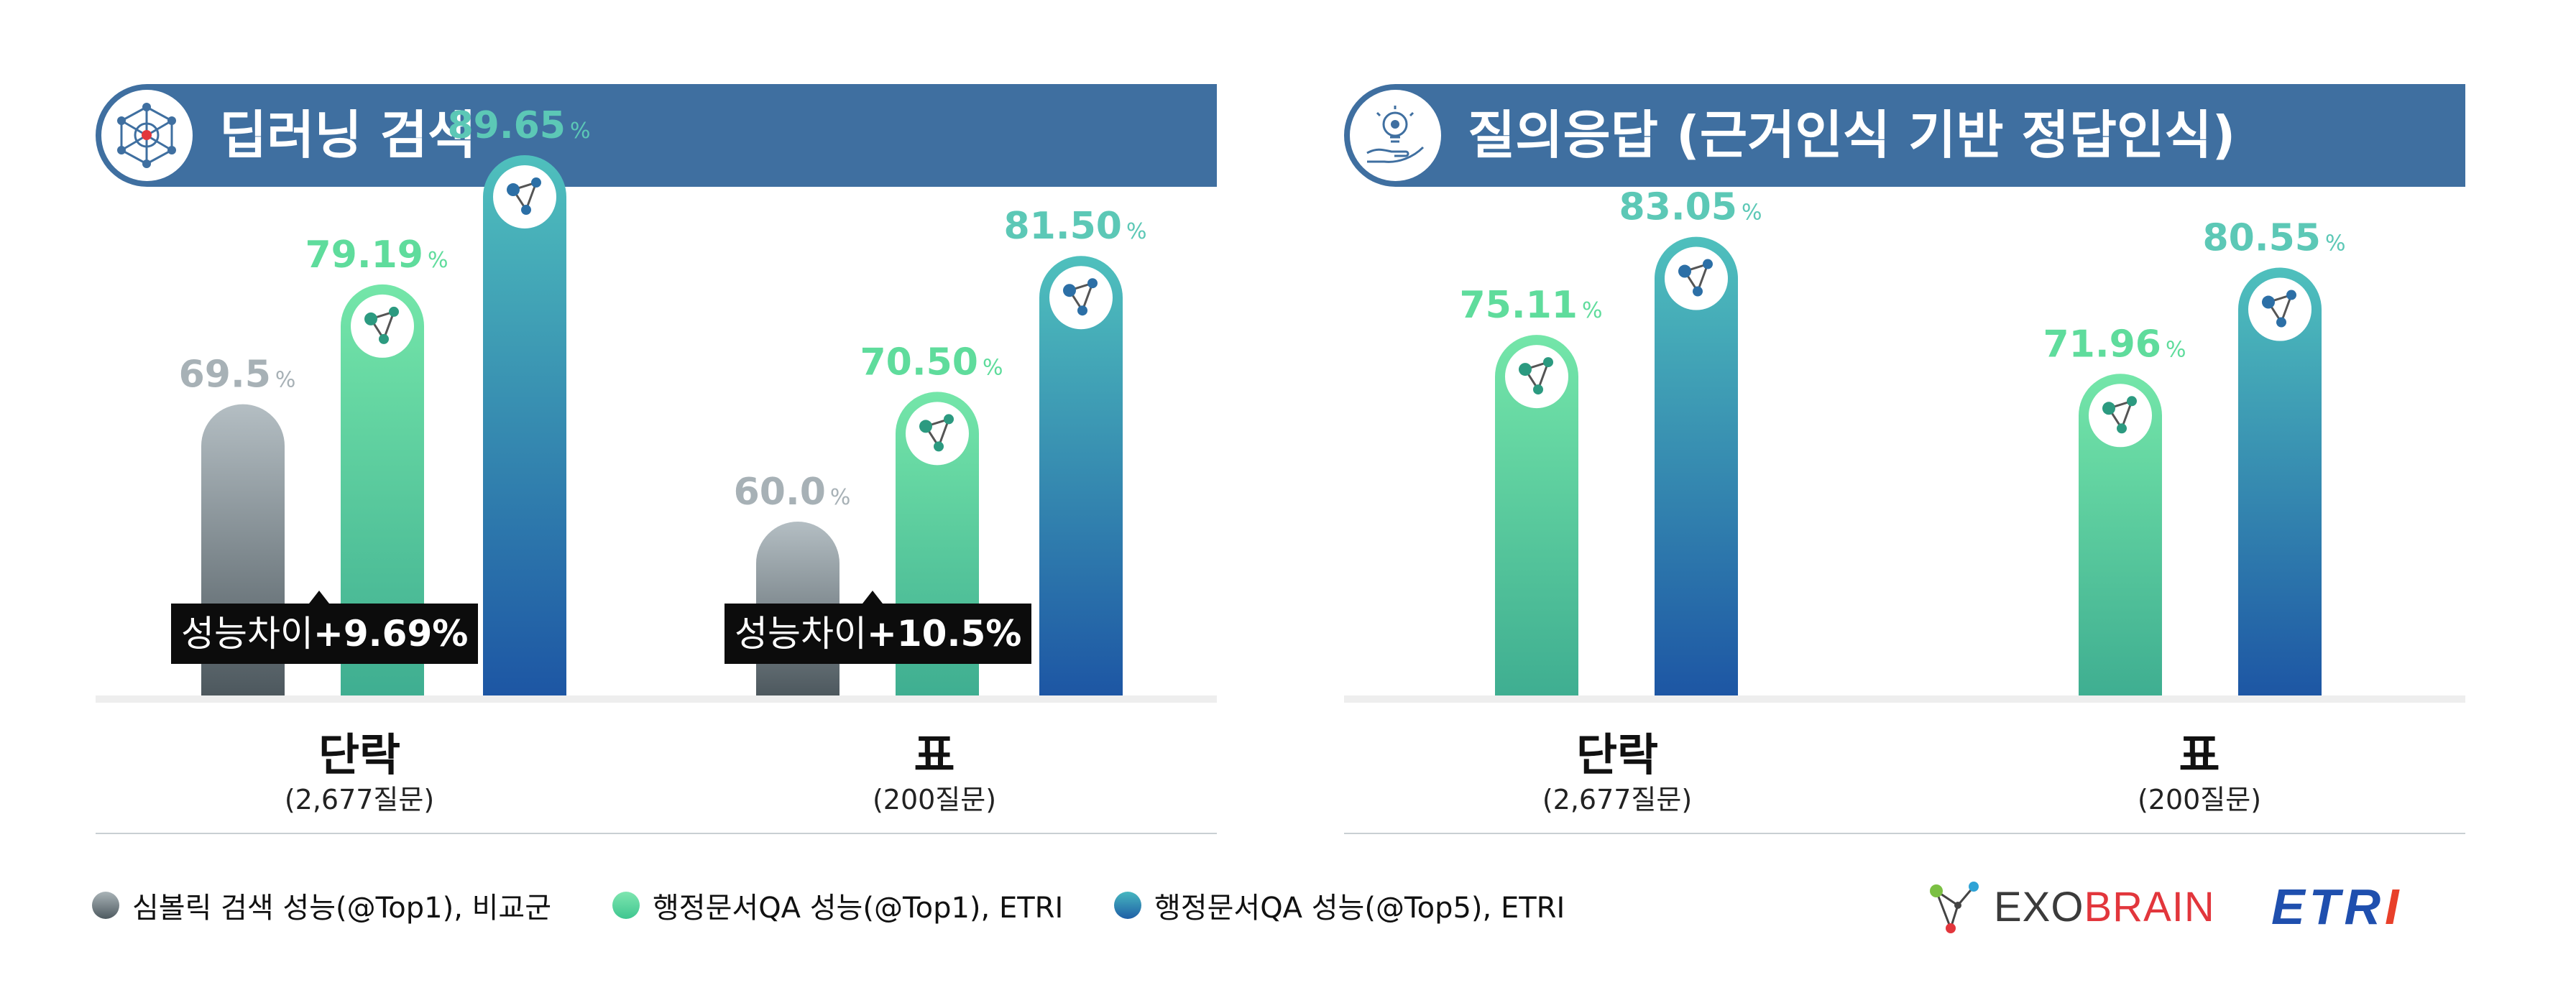 Image resolution: width=2576 pixels, height=1003 pixels. Describe the element at coordinates (376, 255) in the screenshot. I see `data-label: 79.19%` at that location.